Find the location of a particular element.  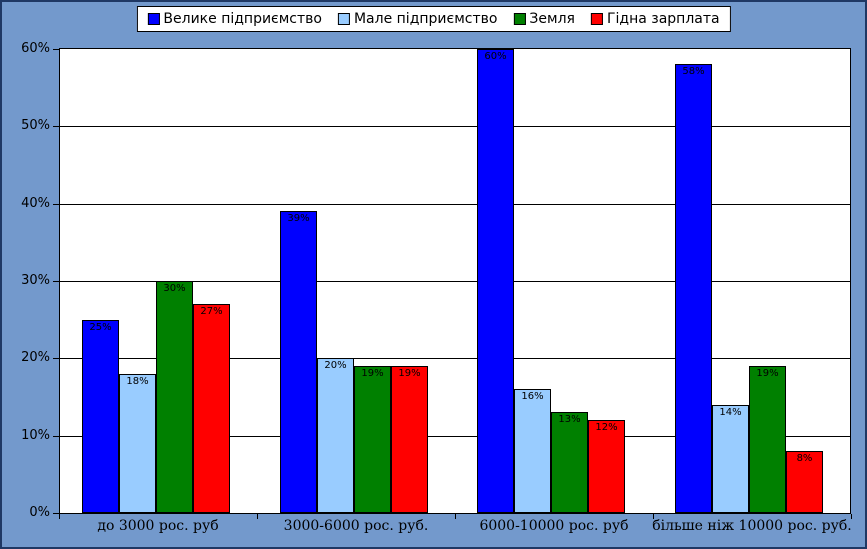

legend-item-3: Земля is located at coordinates (544, 19).